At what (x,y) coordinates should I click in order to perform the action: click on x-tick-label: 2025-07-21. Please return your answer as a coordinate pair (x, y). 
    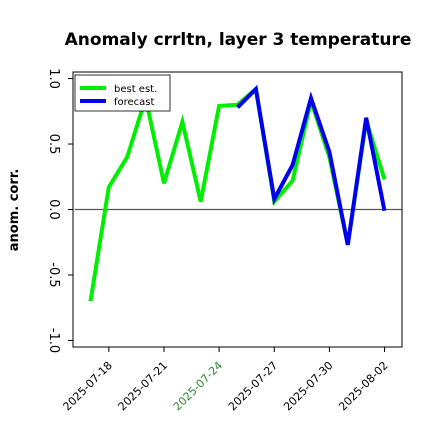
    Looking at the image, I should click on (143, 386).